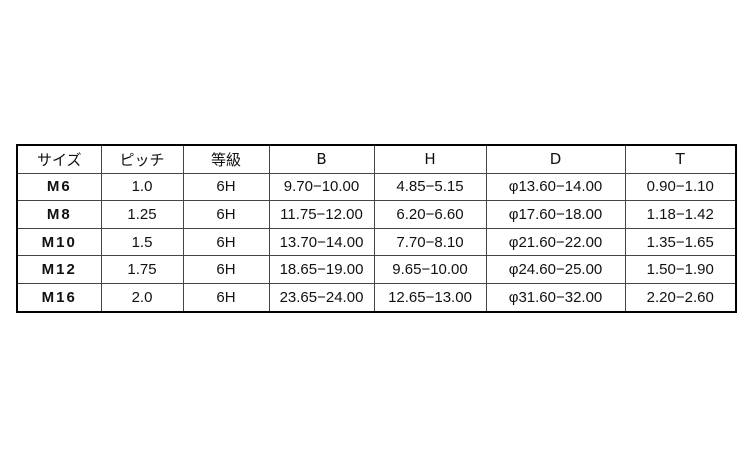 This screenshot has width=750, height=450. What do you see at coordinates (680, 159) in the screenshot?
I see `header-t: T` at bounding box center [680, 159].